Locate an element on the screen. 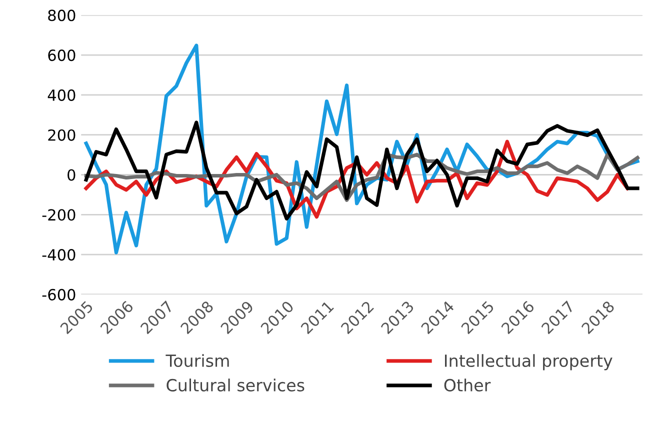 The width and height of the screenshot is (649, 433). y-tick-label: -200 is located at coordinates (59, 215).